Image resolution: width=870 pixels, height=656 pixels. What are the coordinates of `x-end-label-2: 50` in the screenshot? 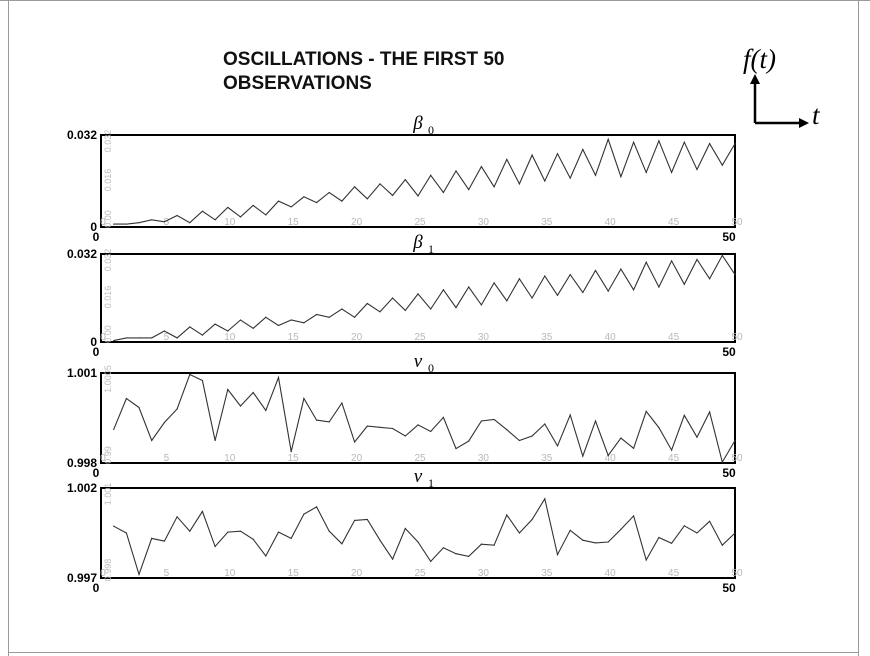 It's located at (729, 473).